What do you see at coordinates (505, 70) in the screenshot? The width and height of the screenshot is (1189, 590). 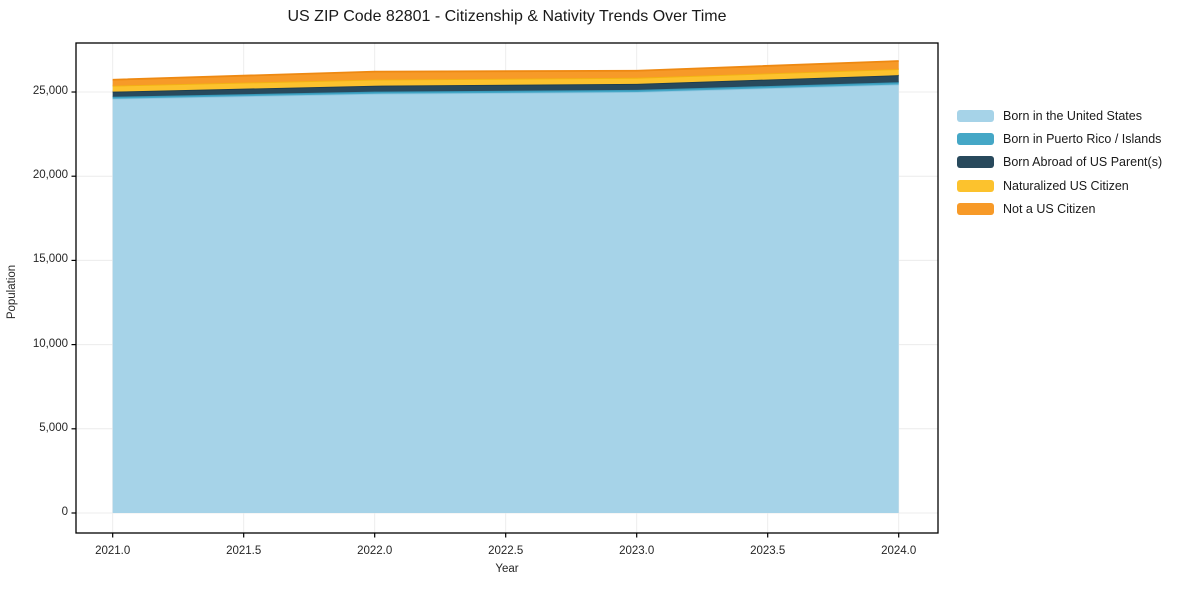 I see `area-series-edge` at bounding box center [505, 70].